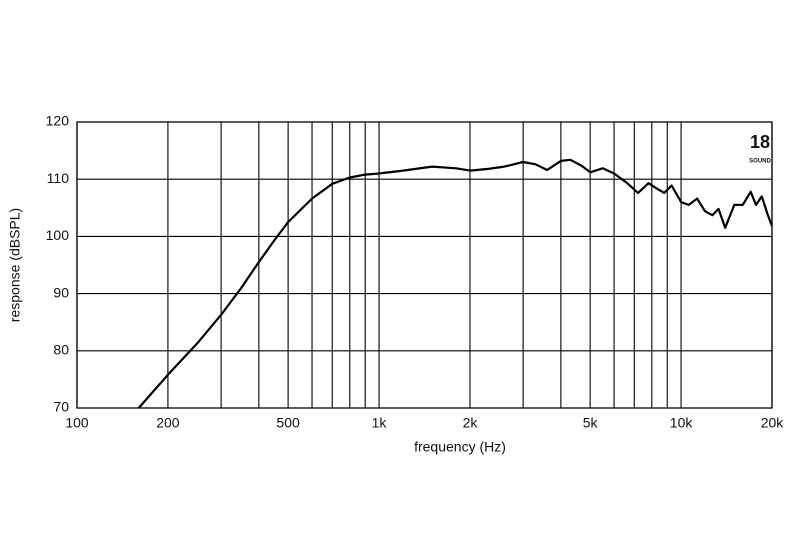 The width and height of the screenshot is (800, 560). Describe the element at coordinates (760, 162) in the screenshot. I see `logo-subtext: SOUND` at that location.